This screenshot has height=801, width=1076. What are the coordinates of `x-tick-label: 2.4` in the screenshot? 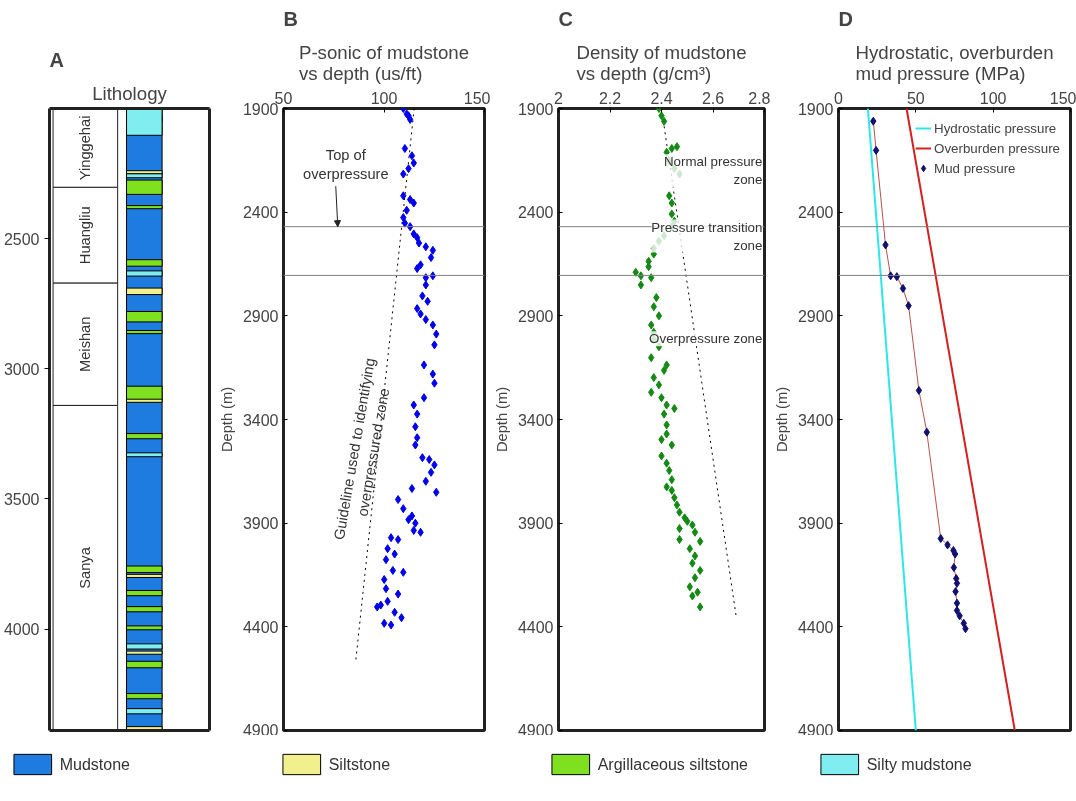 It's located at (661, 98).